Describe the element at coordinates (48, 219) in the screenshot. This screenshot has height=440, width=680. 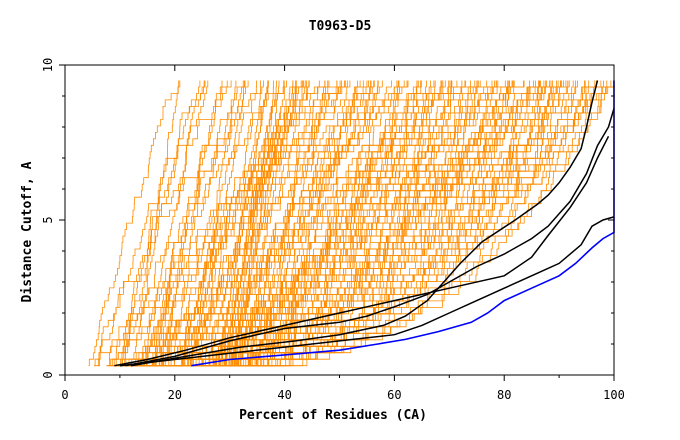
I see `y-tick-label: 5` at that location.